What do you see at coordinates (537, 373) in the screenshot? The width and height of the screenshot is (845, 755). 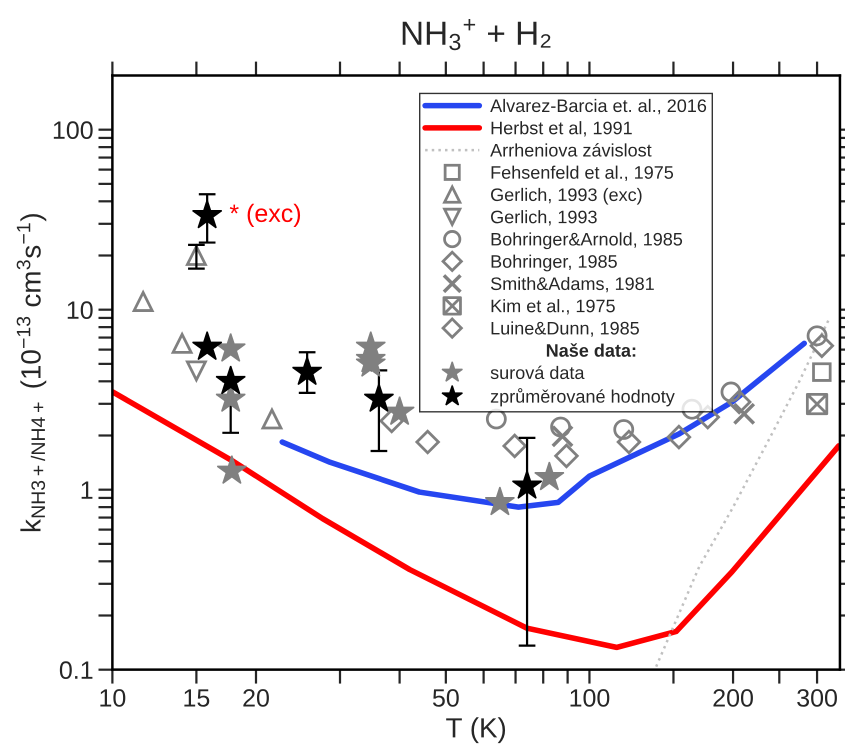 I see `legend-label: surová data` at bounding box center [537, 373].